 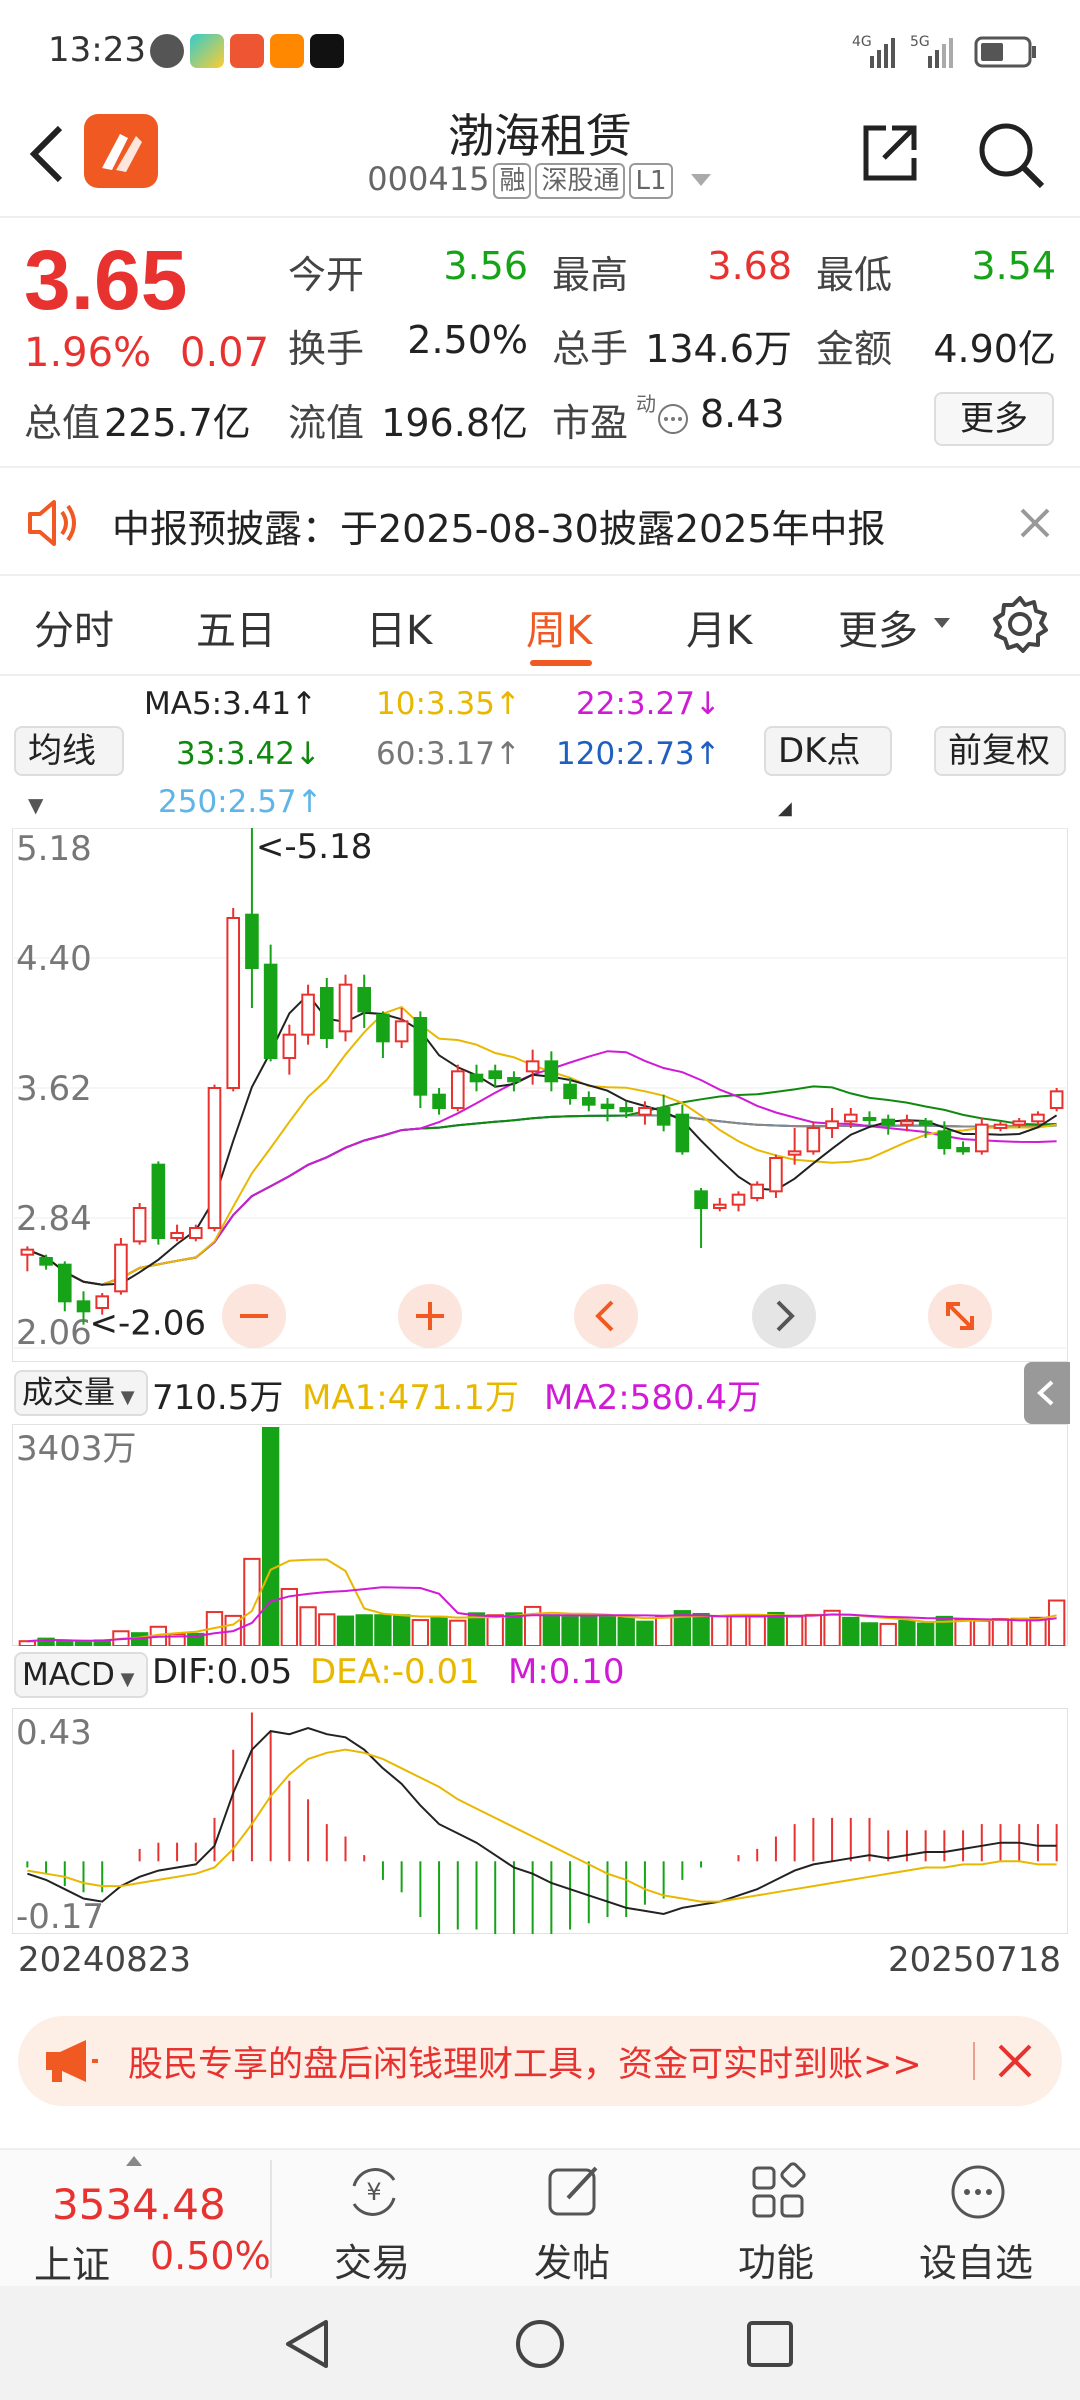 What do you see at coordinates (68, 1393) in the screenshot?
I see `volume-selector-label: 成交量` at bounding box center [68, 1393].